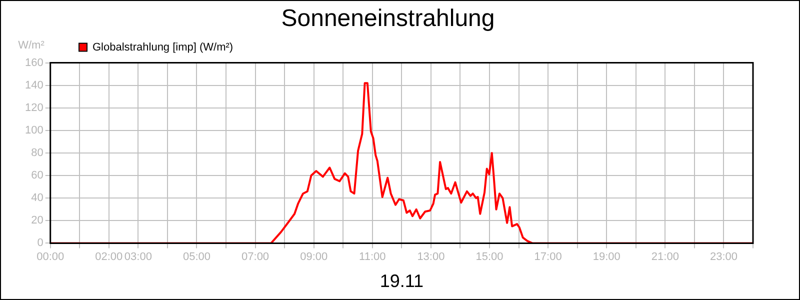 Image resolution: width=800 pixels, height=300 pixels. Describe the element at coordinates (34, 130) in the screenshot. I see `y-tick-label: 100` at that location.